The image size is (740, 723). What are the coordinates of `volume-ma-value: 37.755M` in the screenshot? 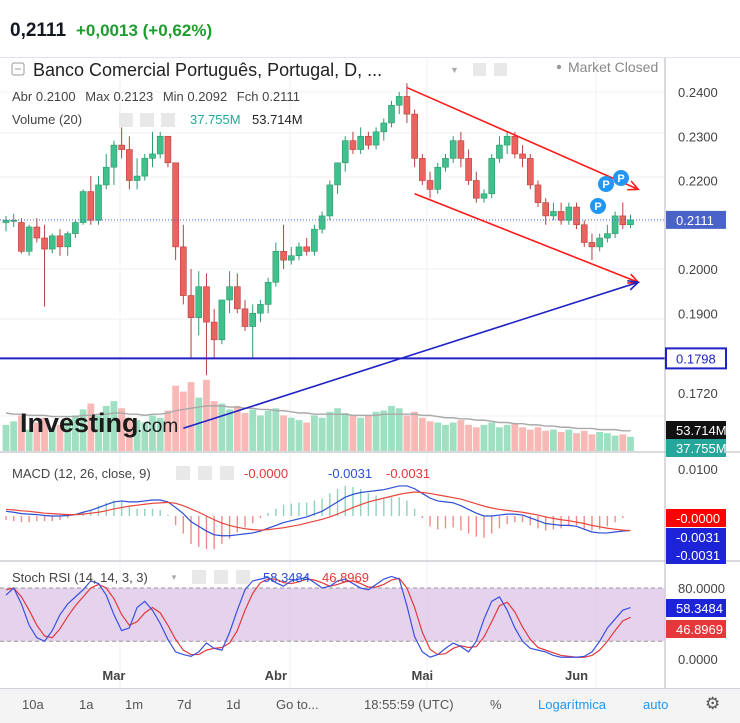 It's located at (215, 119).